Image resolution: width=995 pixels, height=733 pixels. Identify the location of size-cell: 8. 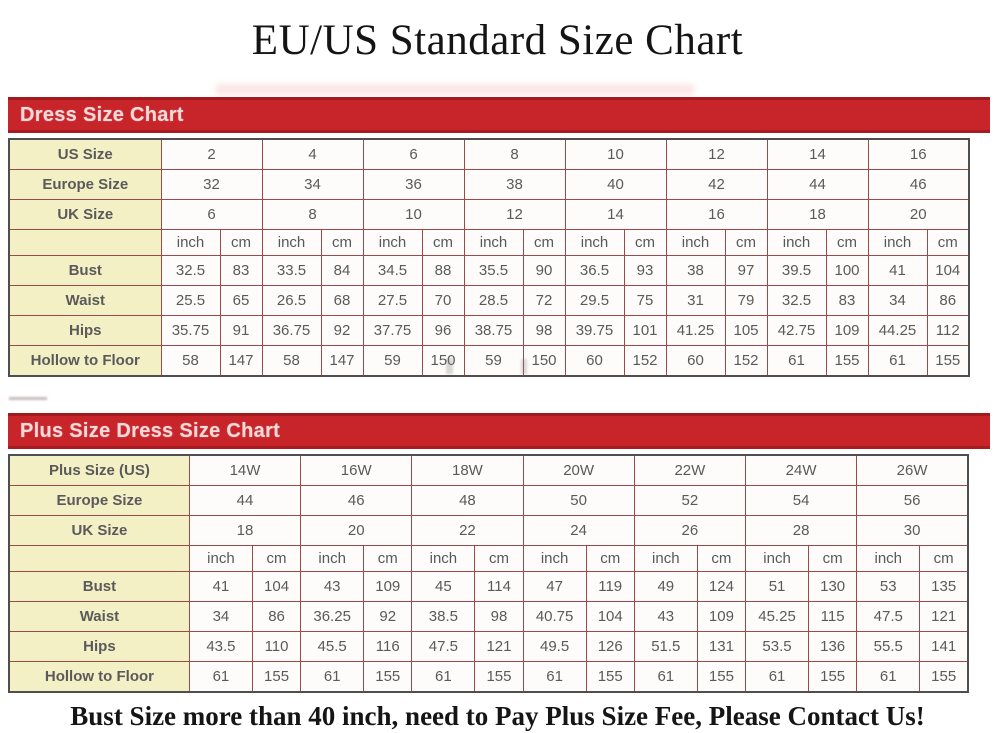
(514, 154).